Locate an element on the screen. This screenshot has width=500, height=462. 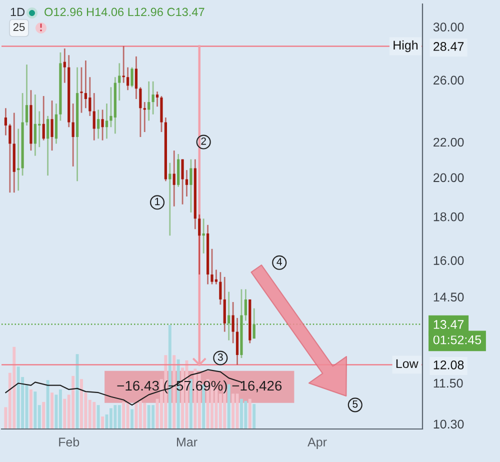
chart-title: 1D is located at coordinates (17, 12).